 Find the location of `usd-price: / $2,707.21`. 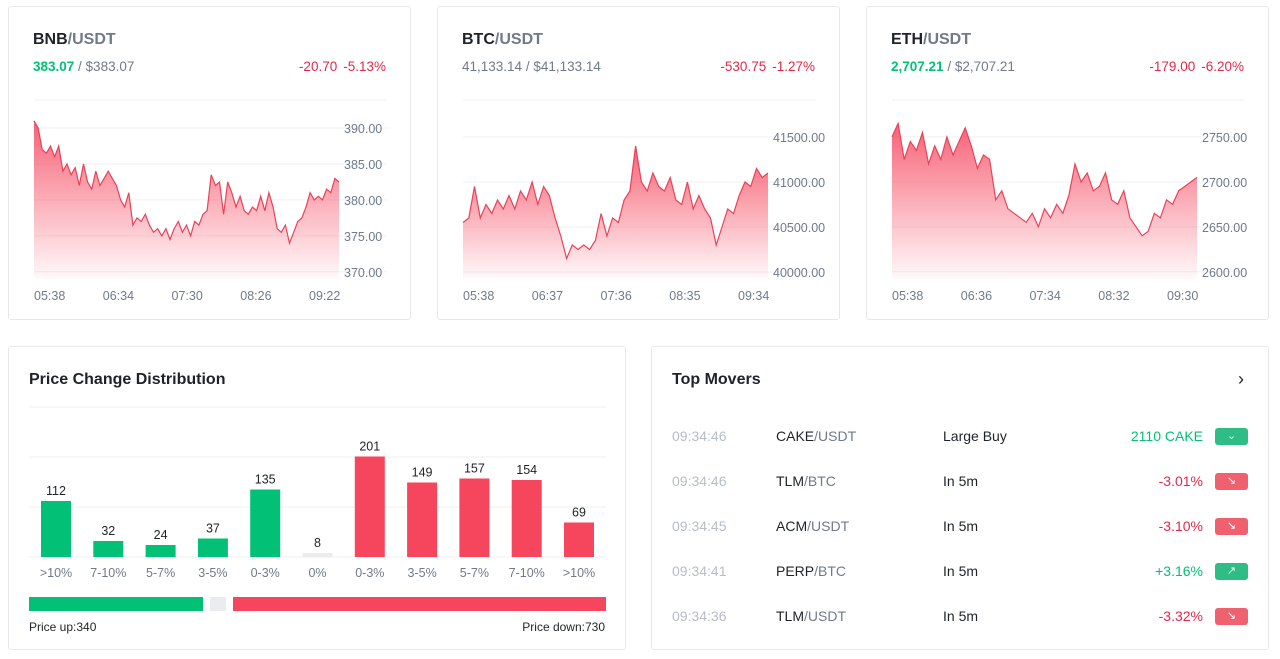

usd-price: / $2,707.21 is located at coordinates (979, 66).